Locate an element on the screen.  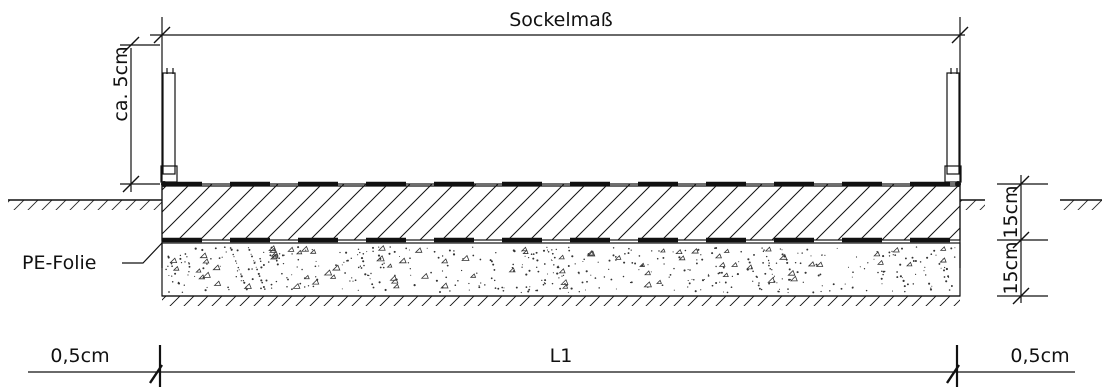
main-length-label: L1 is located at coordinates (561, 356).